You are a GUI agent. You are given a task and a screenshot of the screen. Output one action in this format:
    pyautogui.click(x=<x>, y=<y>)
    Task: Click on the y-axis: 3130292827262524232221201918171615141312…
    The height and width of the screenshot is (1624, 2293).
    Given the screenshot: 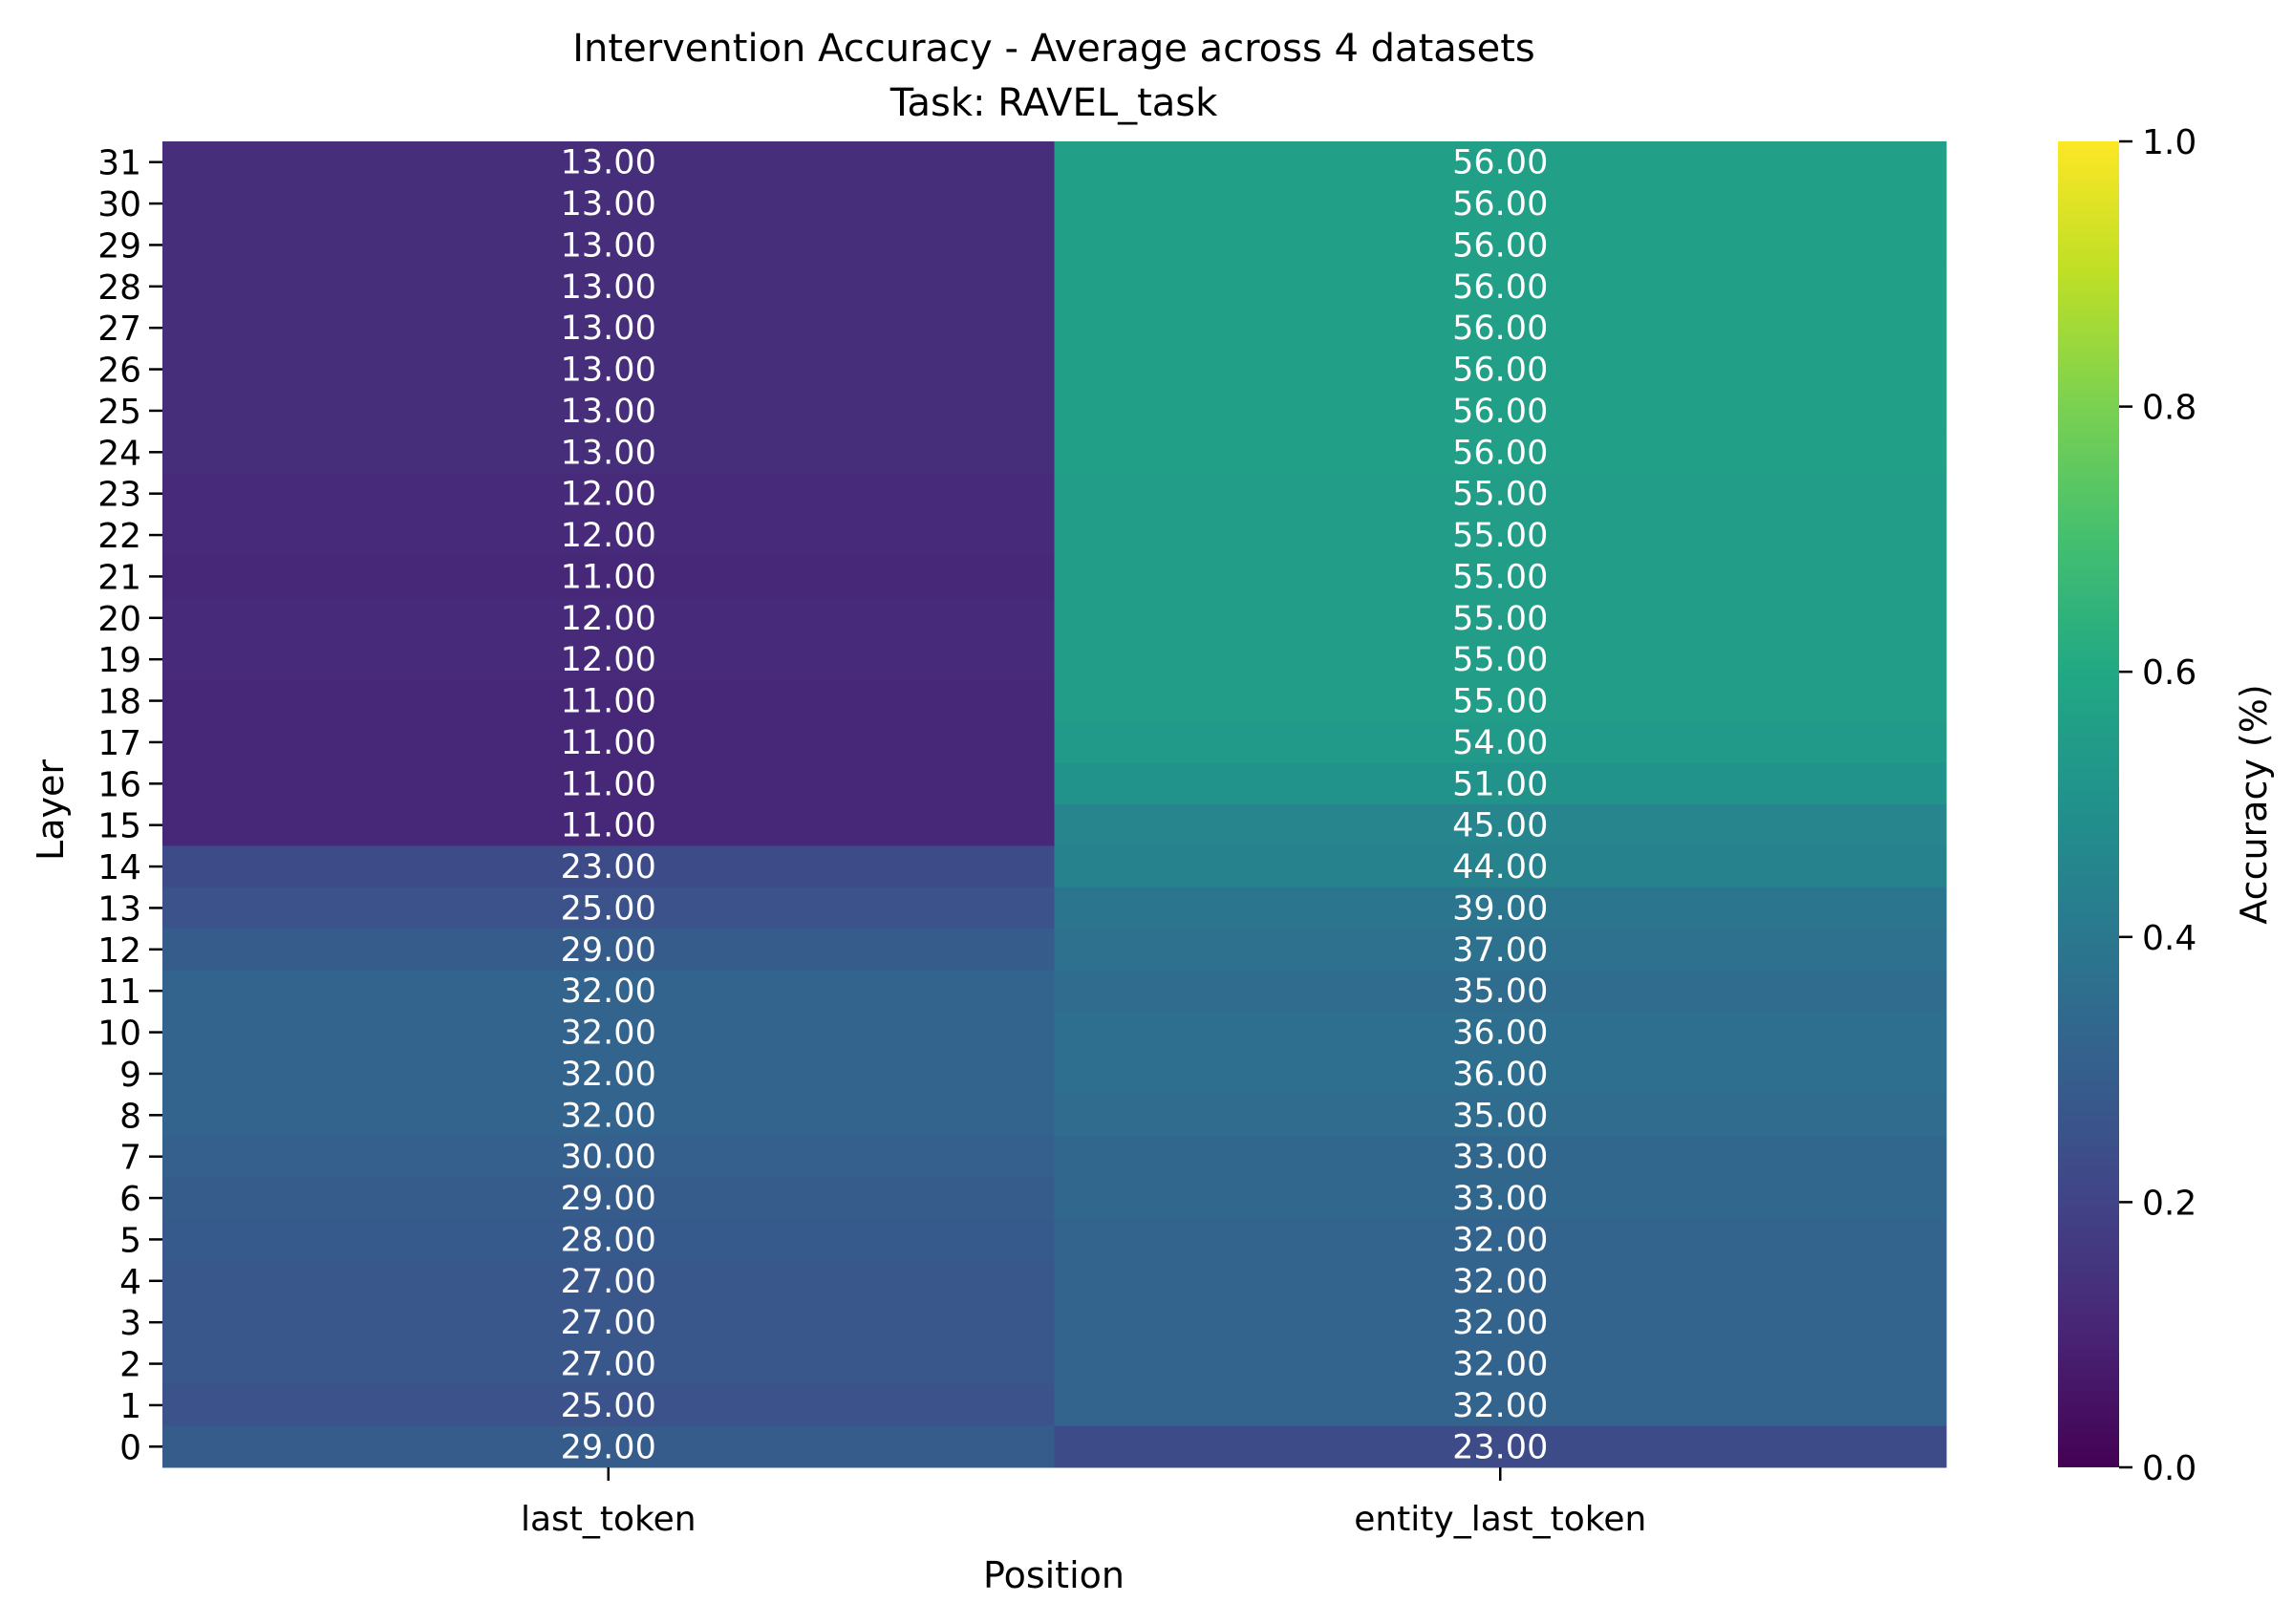 What is the action you would take?
    pyautogui.click(x=129, y=806)
    